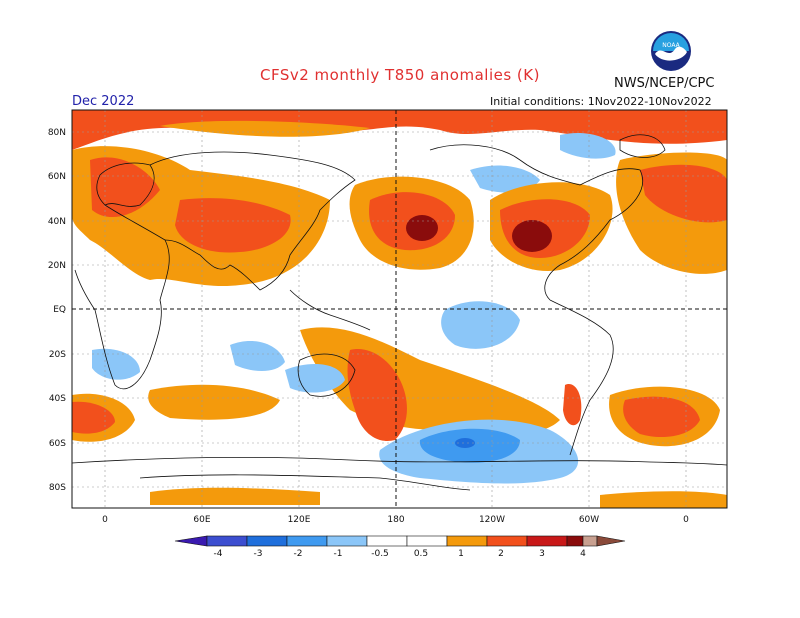 The image size is (800, 618). What do you see at coordinates (57, 444) in the screenshot?
I see `y-tick-label: 60S` at bounding box center [57, 444].